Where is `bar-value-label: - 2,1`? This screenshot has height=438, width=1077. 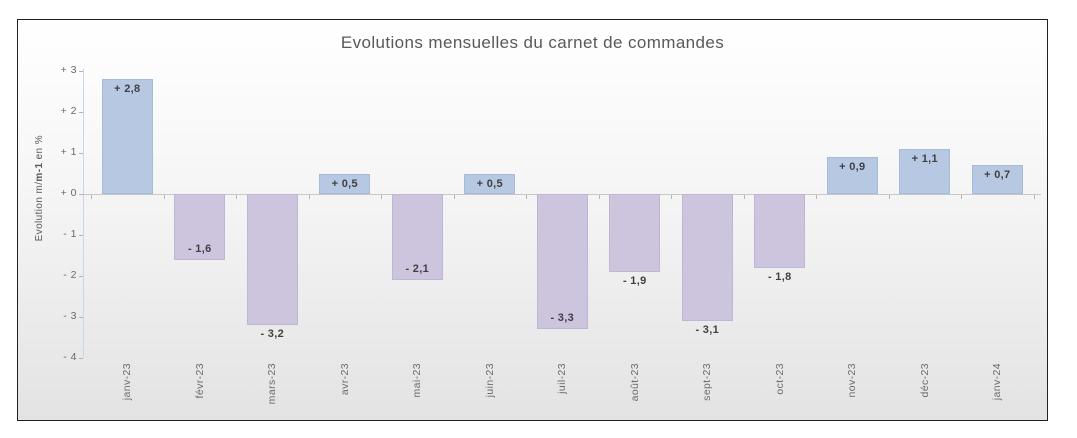 bar-value-label: - 2,1 is located at coordinates (417, 269).